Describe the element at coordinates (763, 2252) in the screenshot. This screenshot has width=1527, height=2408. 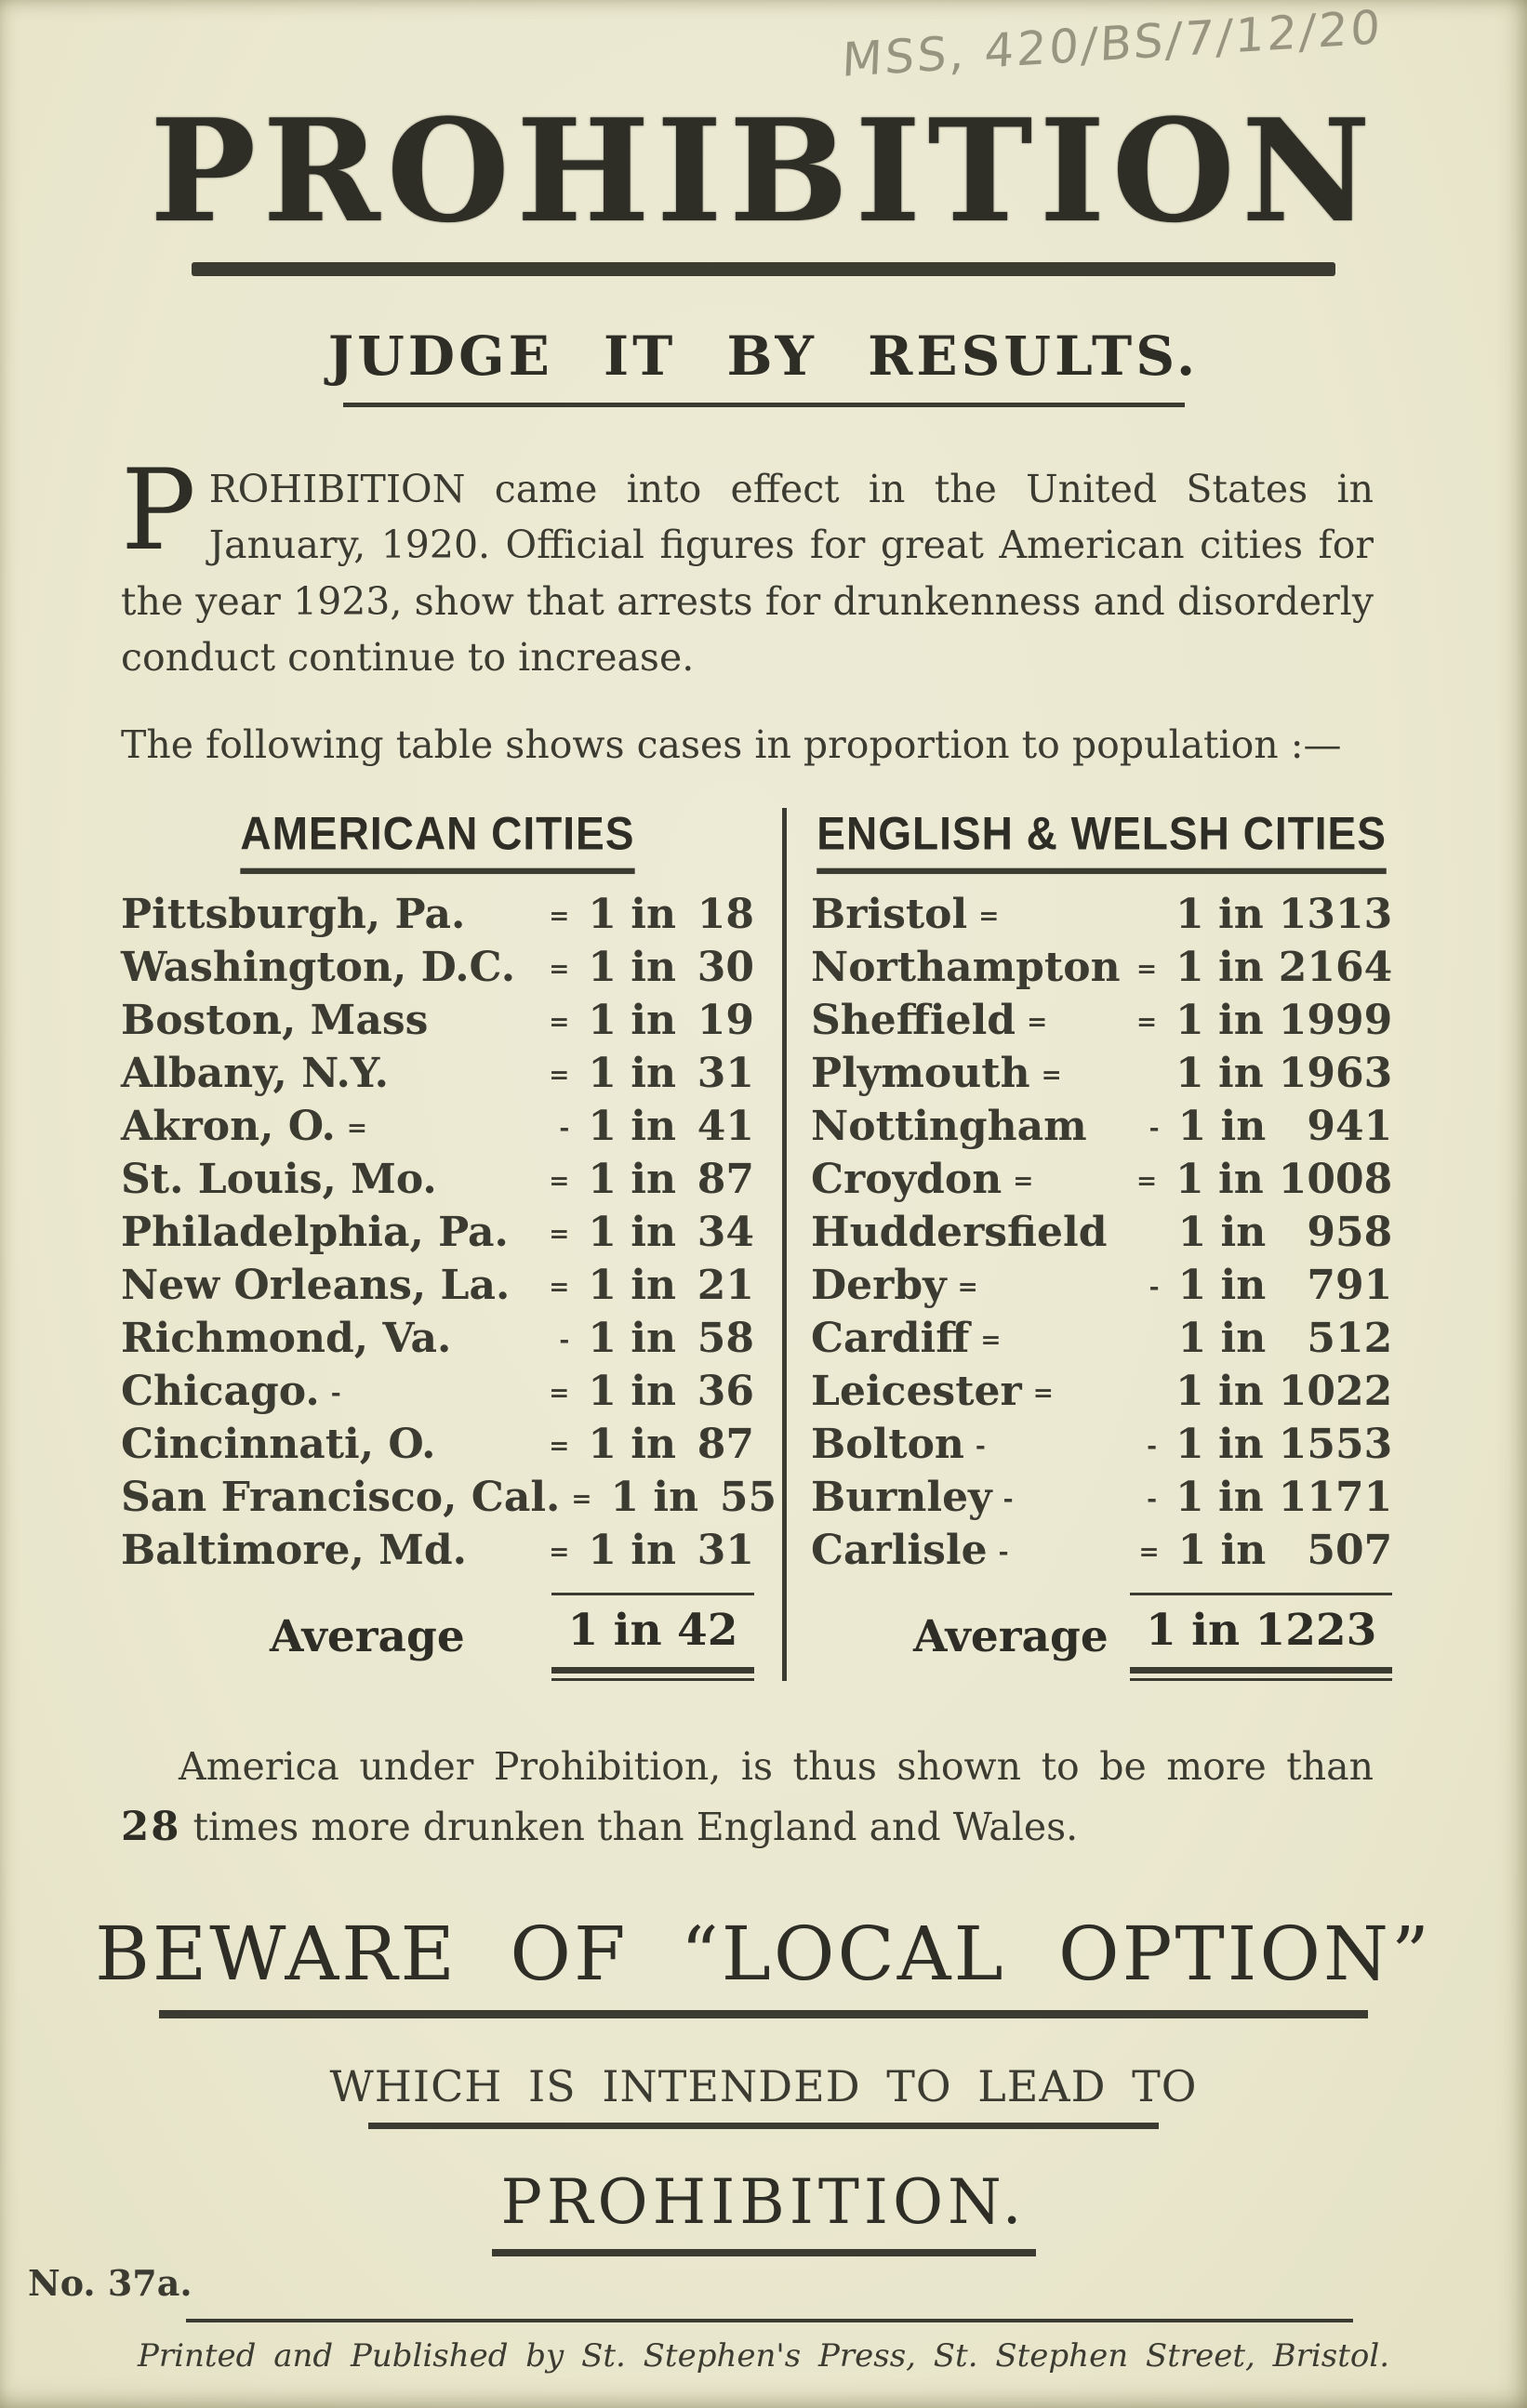
I see `prohibition-underline-rule` at that location.